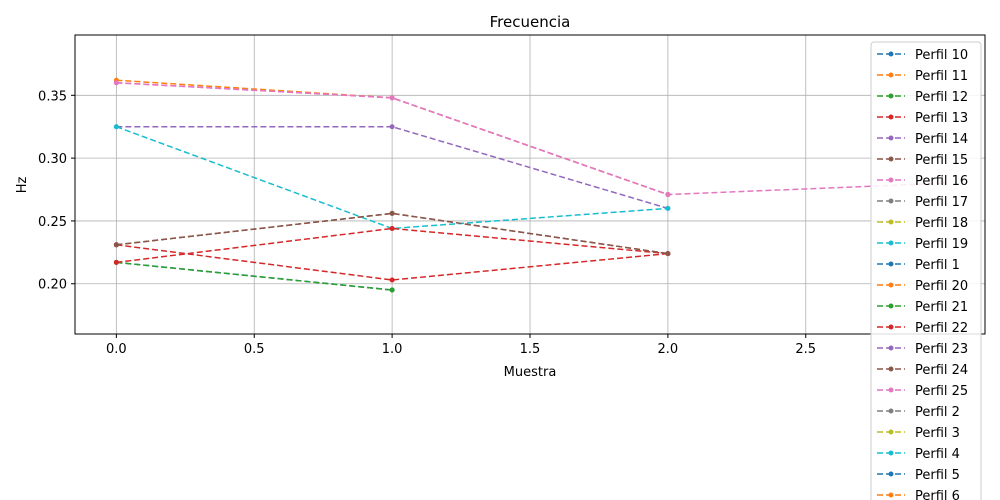 The image size is (1000, 500). Describe the element at coordinates (941, 160) in the screenshot. I see `legend-label: Perfil 15` at that location.